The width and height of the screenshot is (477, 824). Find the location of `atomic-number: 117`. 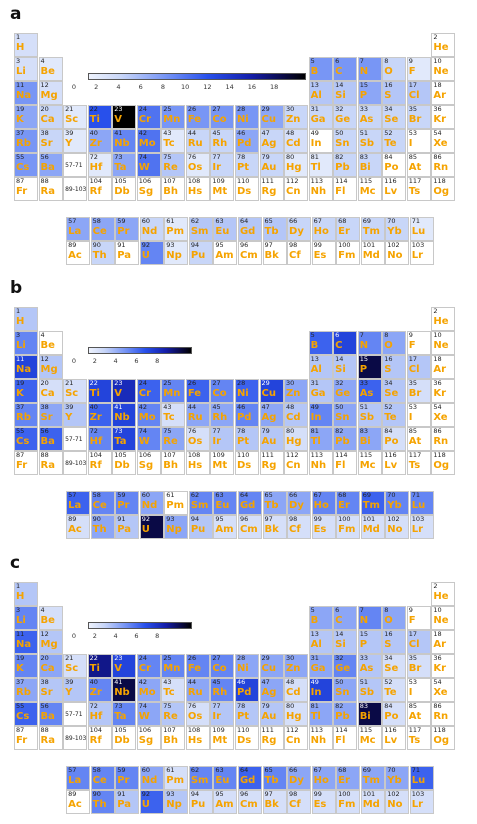

atomic-number: 117 is located at coordinates (415, 730).